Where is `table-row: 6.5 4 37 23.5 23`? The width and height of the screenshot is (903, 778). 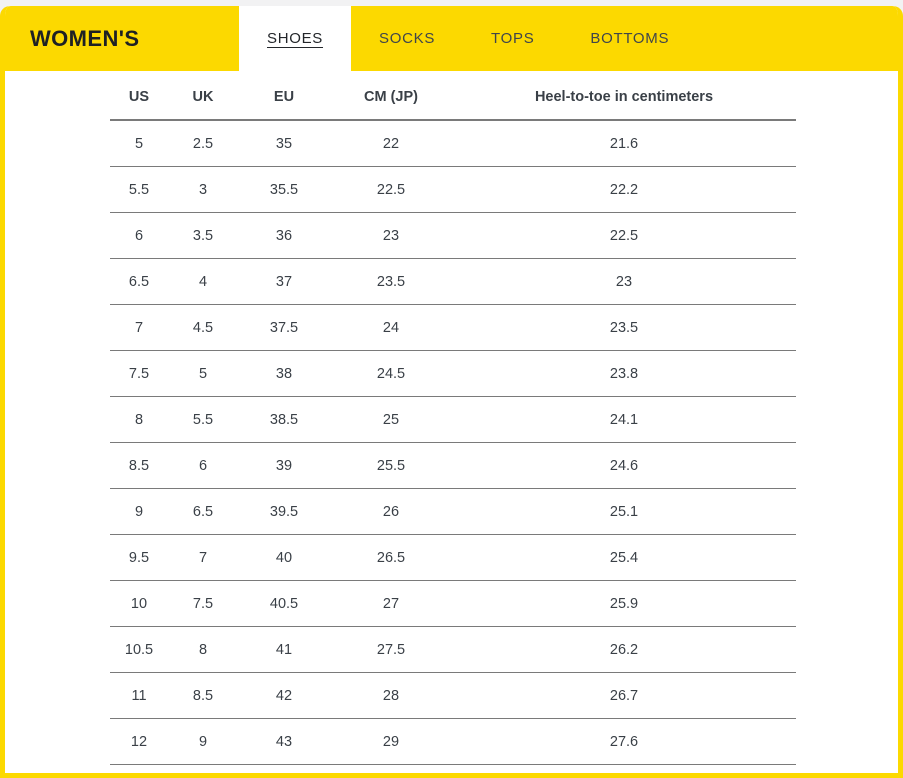
table-row: 6.5 4 37 23.5 23 is located at coordinates (453, 281).